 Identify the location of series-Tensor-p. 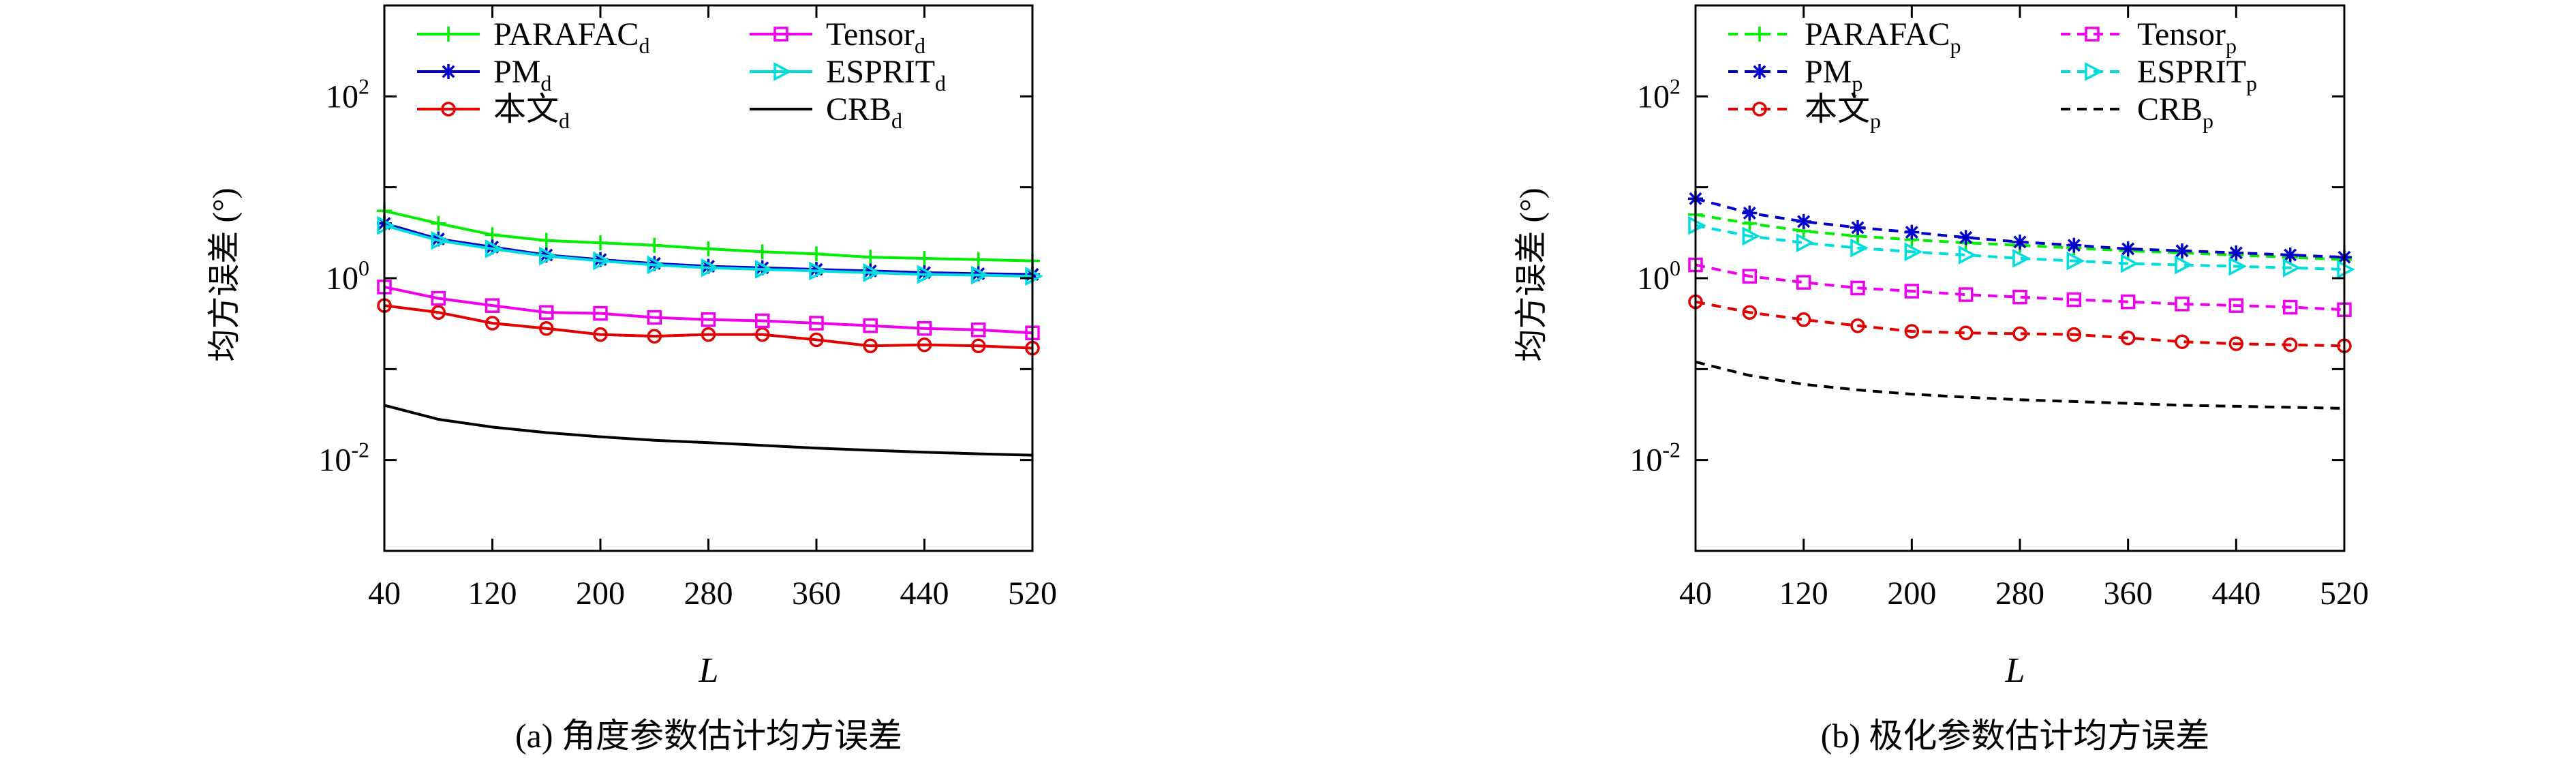
(2020, 287).